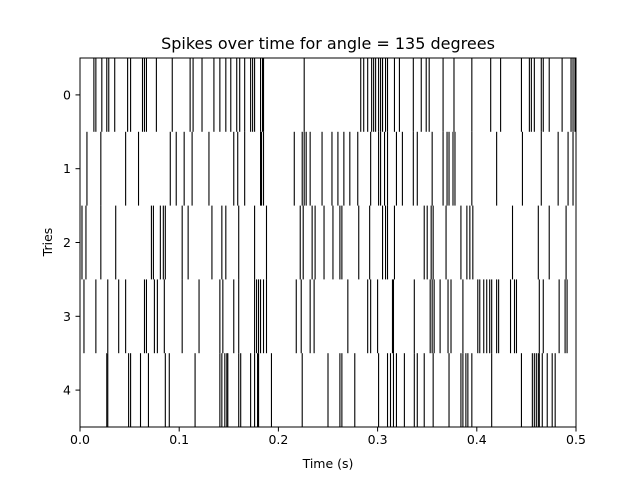 The image size is (640, 480). I want to click on x-tick-label: 0.5, so click(576, 439).